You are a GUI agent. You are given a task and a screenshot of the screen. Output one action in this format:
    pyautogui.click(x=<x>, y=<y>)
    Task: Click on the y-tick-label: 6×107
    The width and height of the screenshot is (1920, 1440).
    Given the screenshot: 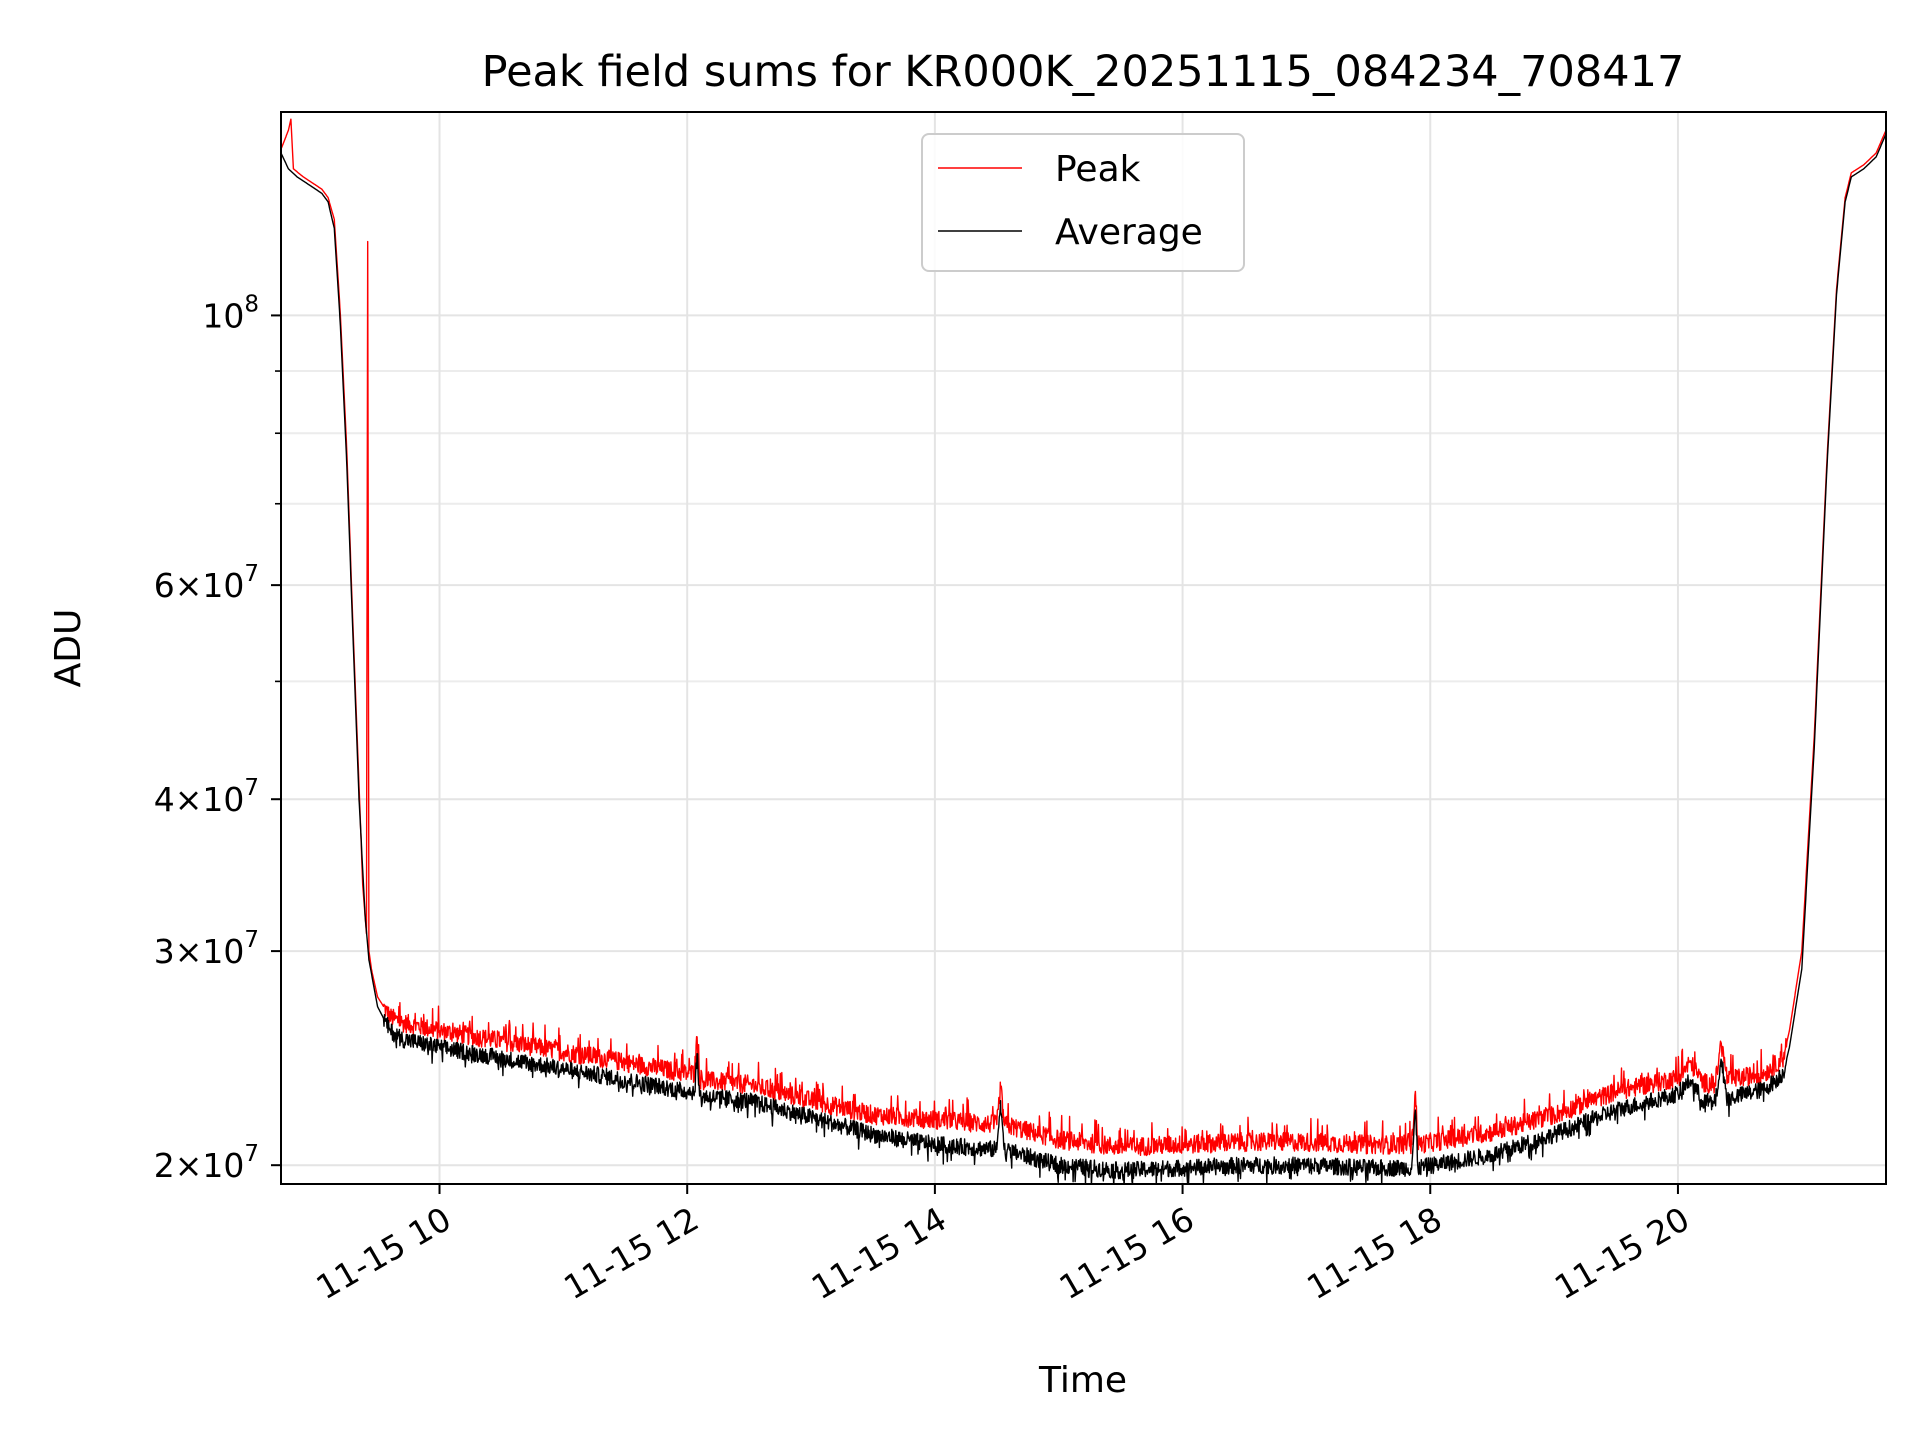 What is the action you would take?
    pyautogui.click(x=206, y=583)
    